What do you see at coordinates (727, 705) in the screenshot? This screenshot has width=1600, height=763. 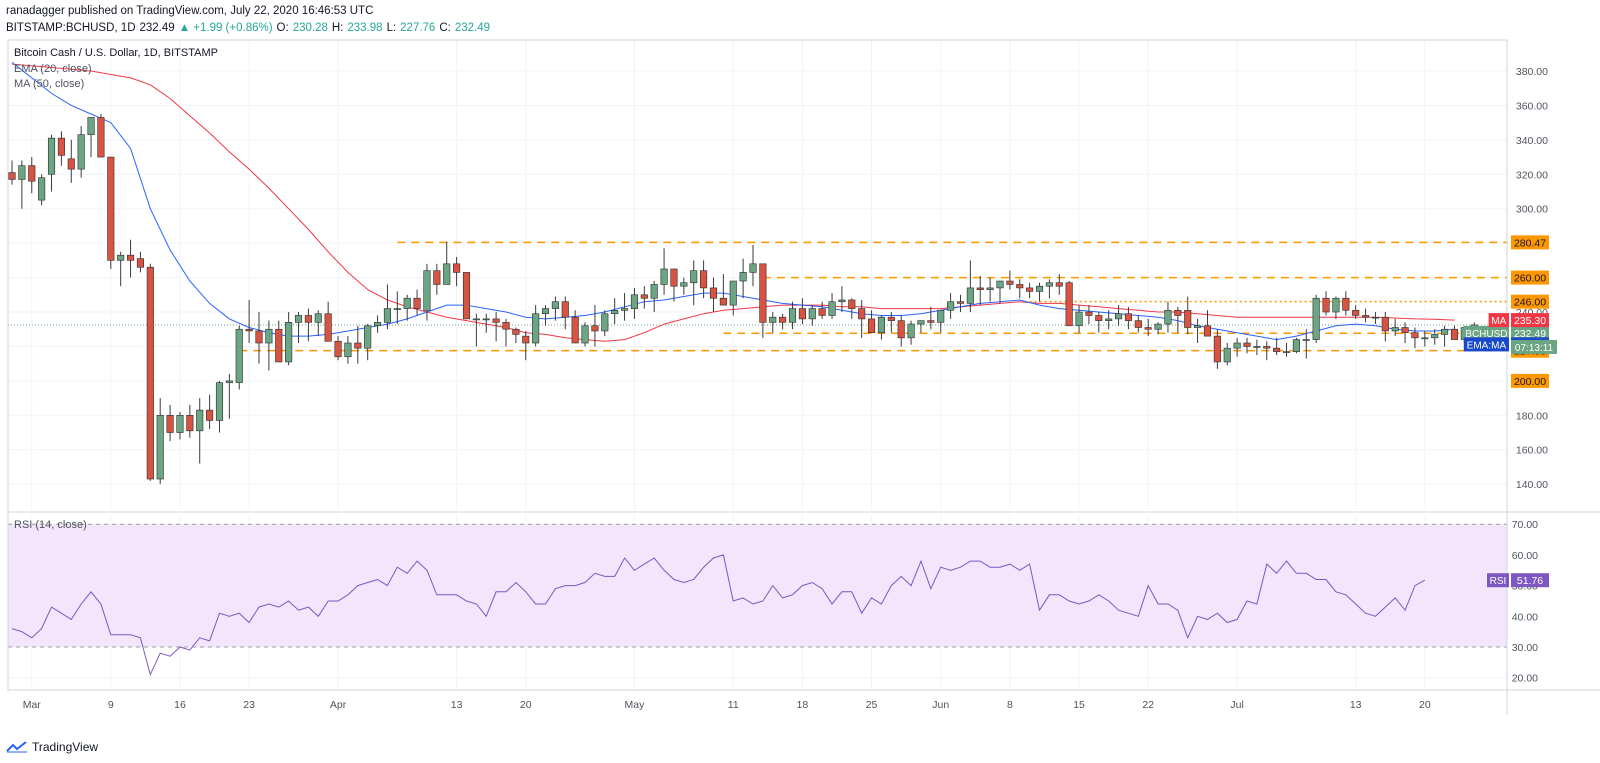 I see `time-axis: Mar 9 16 23 Apr 13 20 May 11 18 25 Jun 8 15 22 Jul 13 20` at bounding box center [727, 705].